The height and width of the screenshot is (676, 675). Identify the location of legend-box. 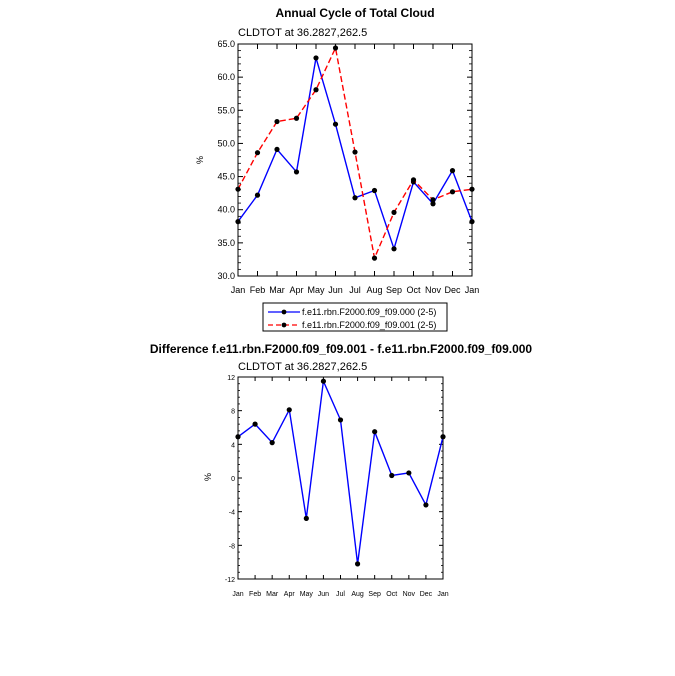
(355, 317).